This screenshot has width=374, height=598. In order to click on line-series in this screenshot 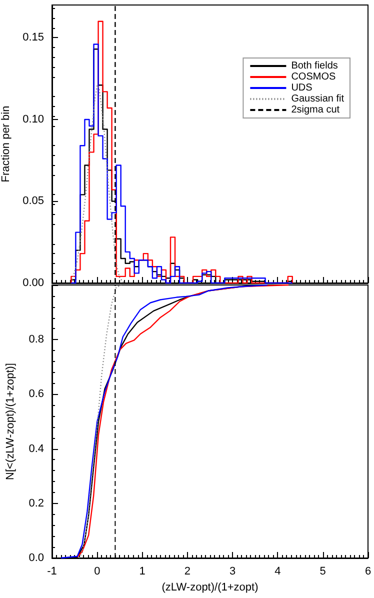, I will do `click(98, 184)`.